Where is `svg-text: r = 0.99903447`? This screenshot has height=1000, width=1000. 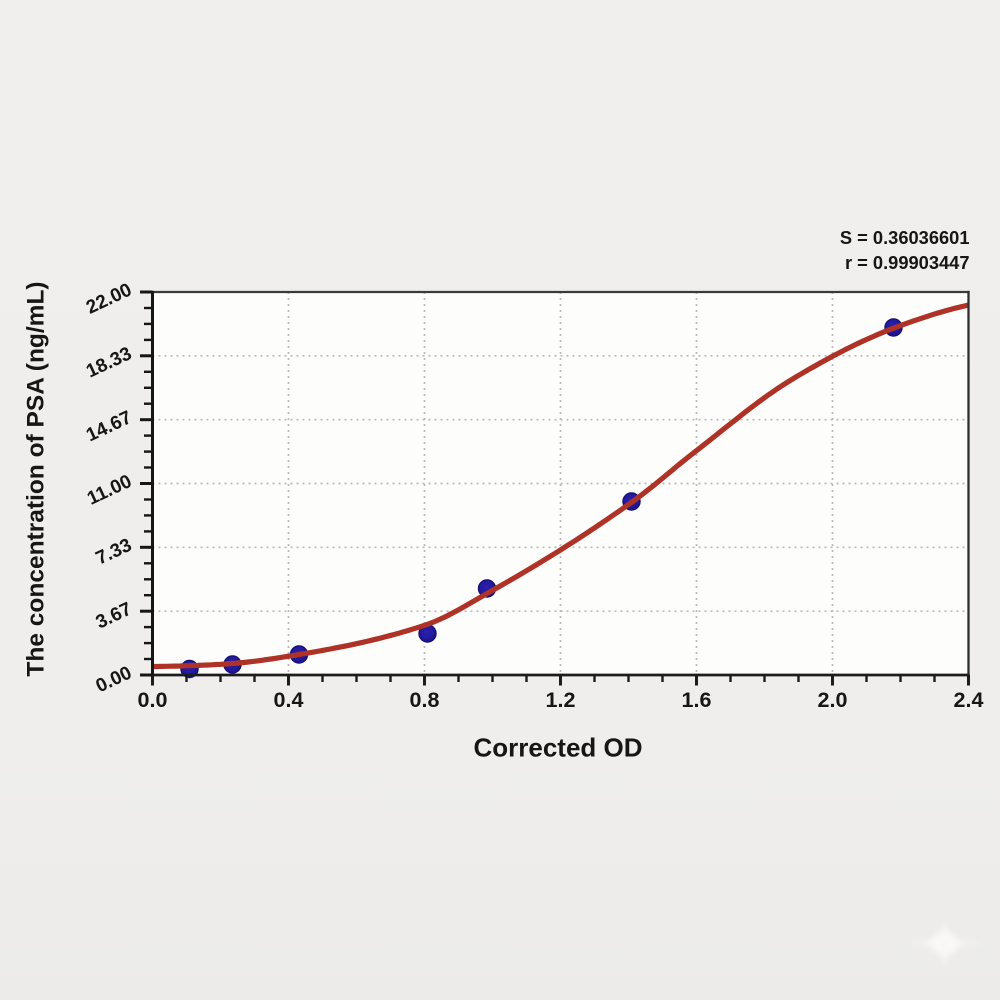 svg-text: r = 0.99903447 is located at coordinates (907, 262).